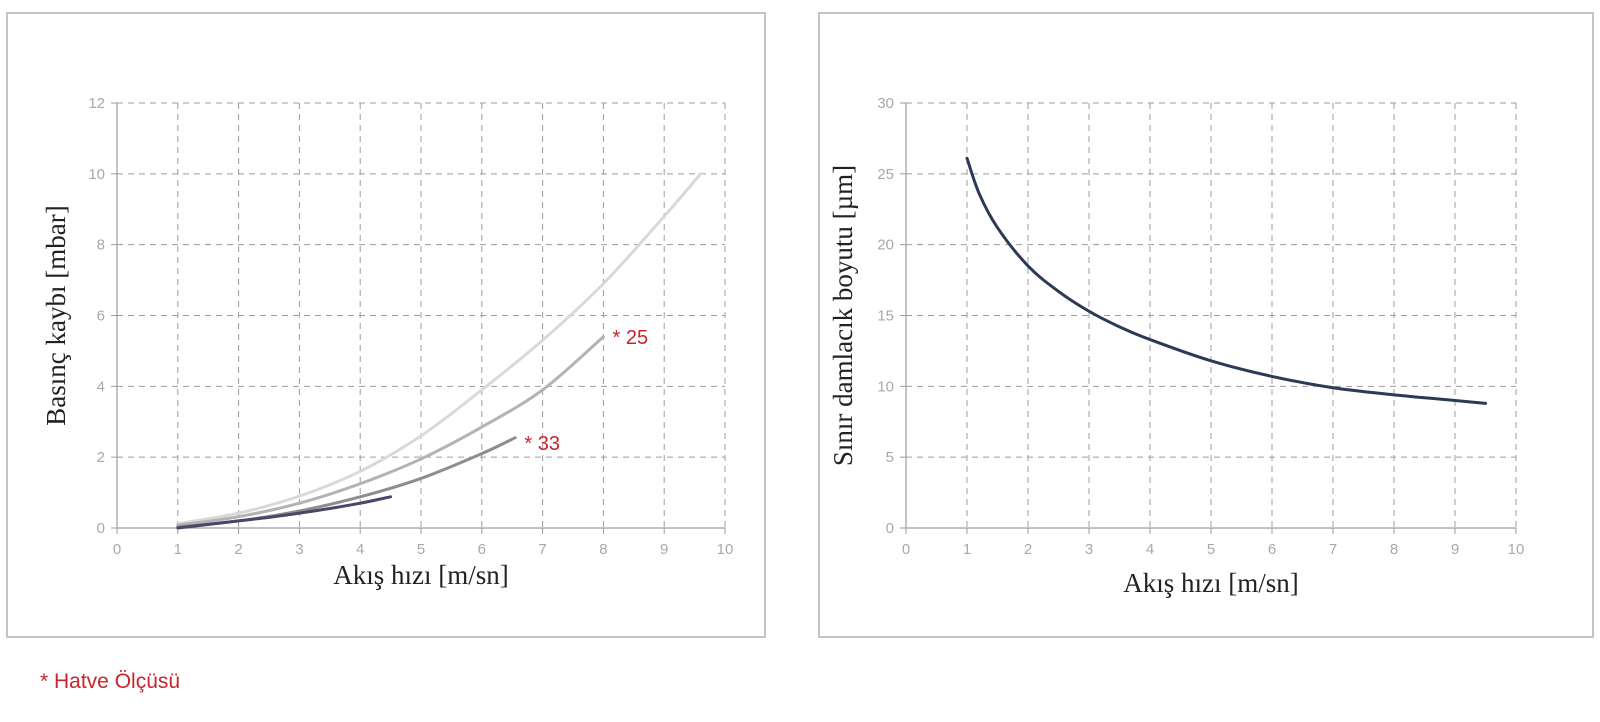 The image size is (1600, 722). What do you see at coordinates (96, 103) in the screenshot?
I see `y-tick-label: 12` at bounding box center [96, 103].